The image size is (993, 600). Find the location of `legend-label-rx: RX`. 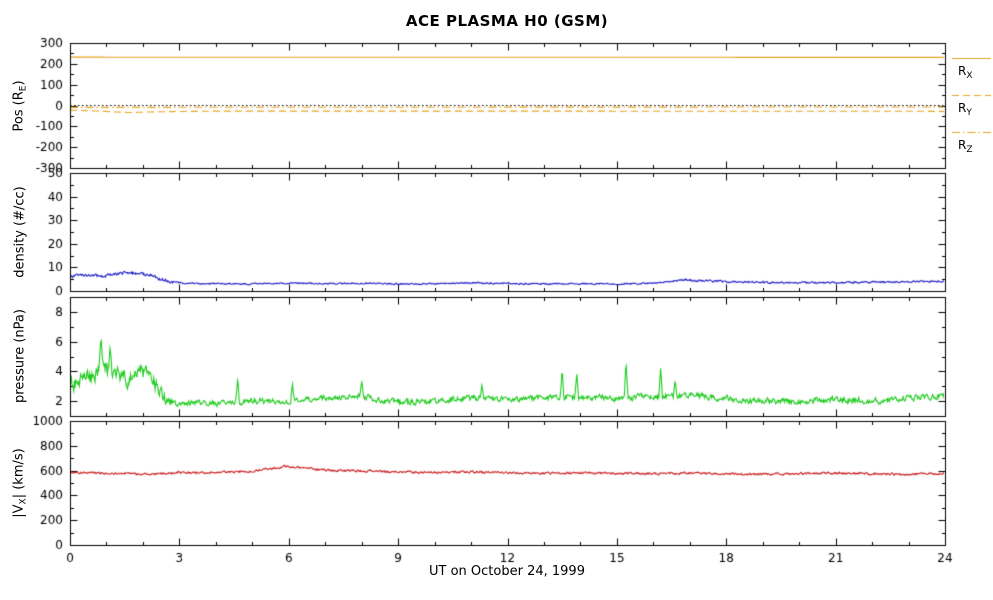

legend-label-rx: RX is located at coordinates (965, 72).